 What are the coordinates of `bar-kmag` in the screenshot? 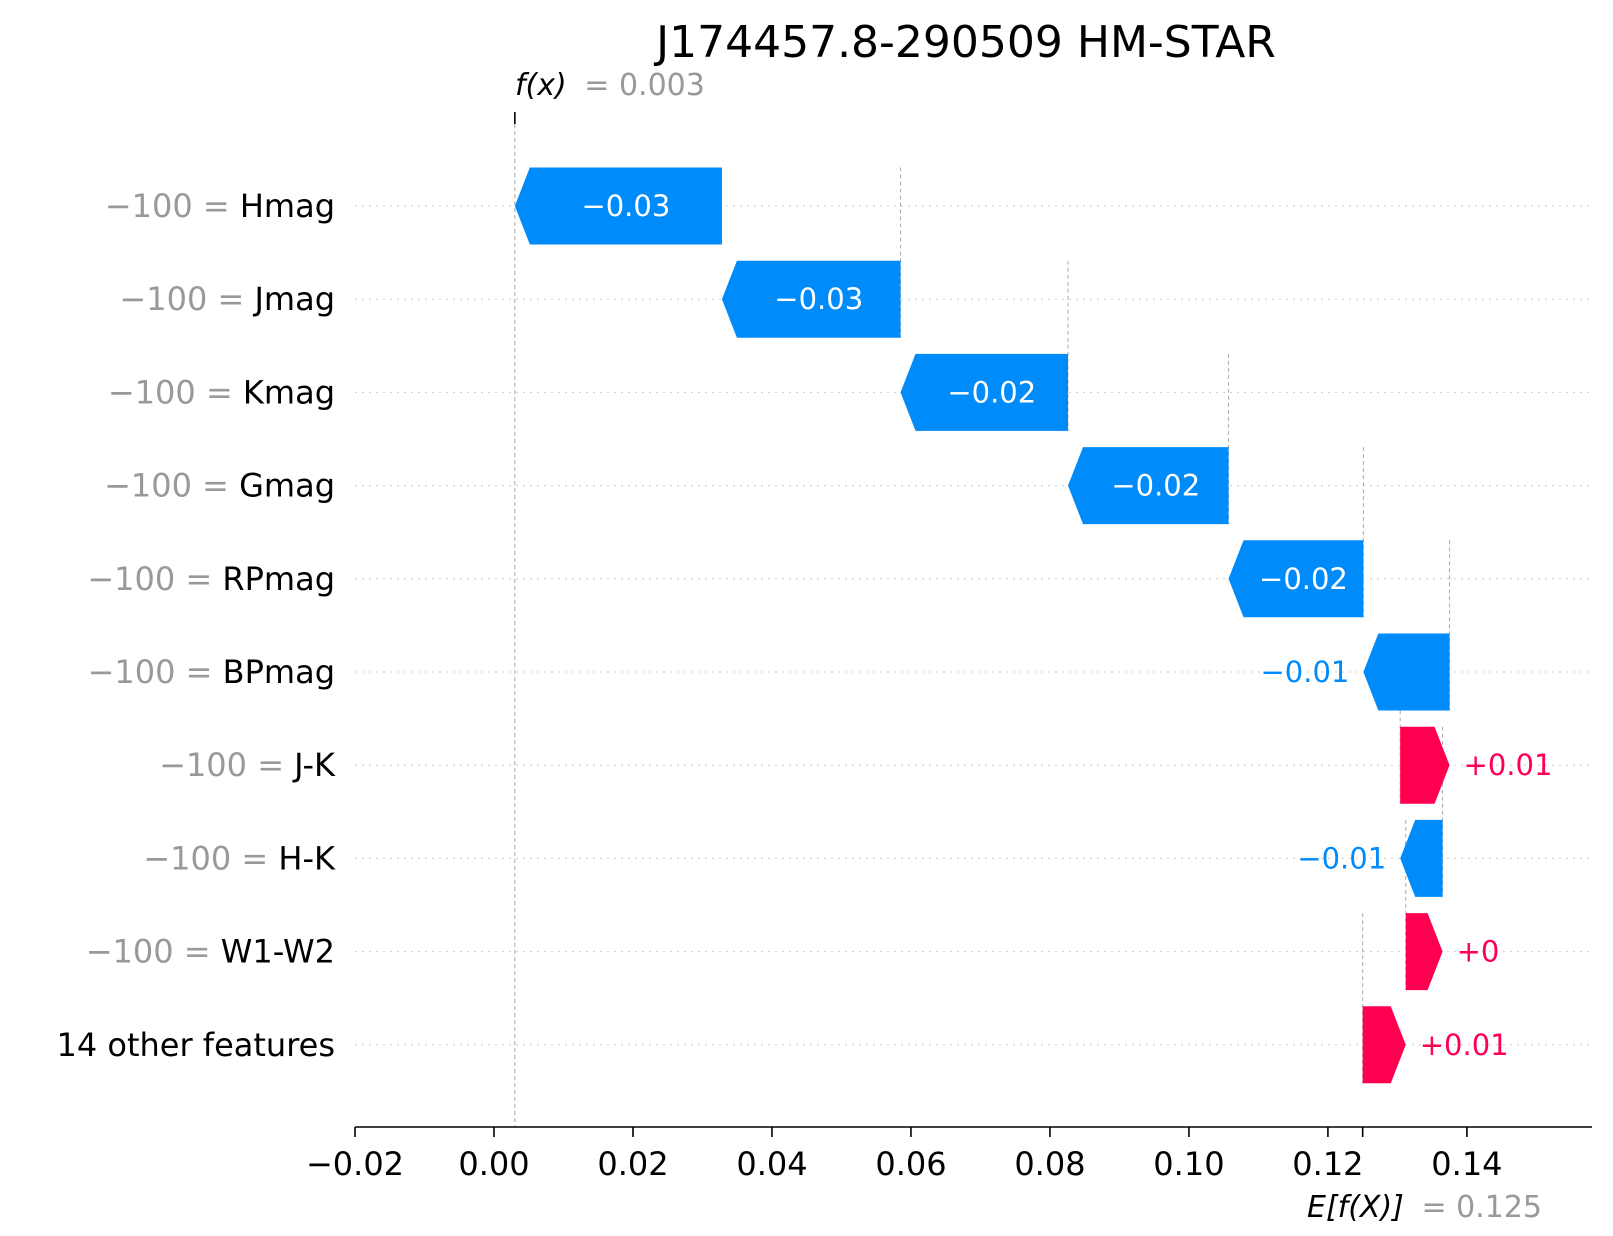 It's located at (984, 392).